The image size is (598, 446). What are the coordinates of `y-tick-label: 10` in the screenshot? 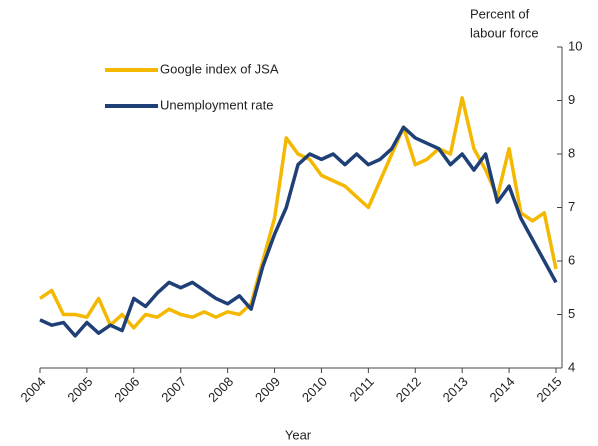 It's located at (575, 45).